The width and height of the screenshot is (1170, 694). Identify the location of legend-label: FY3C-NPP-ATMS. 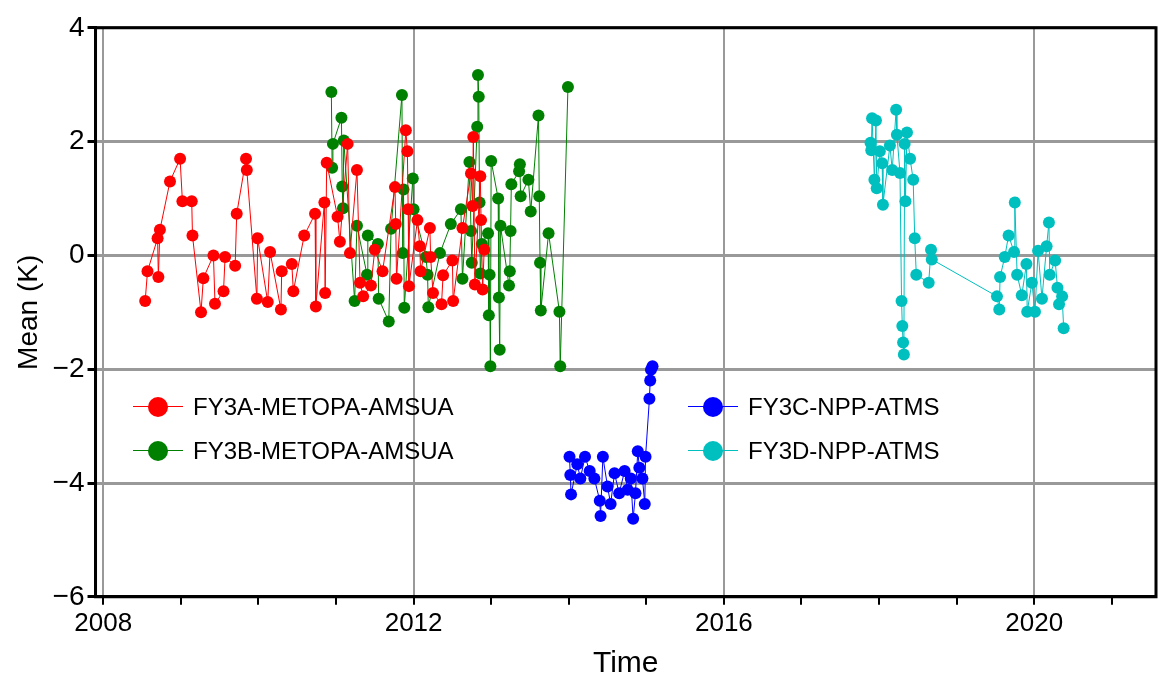
(844, 407).